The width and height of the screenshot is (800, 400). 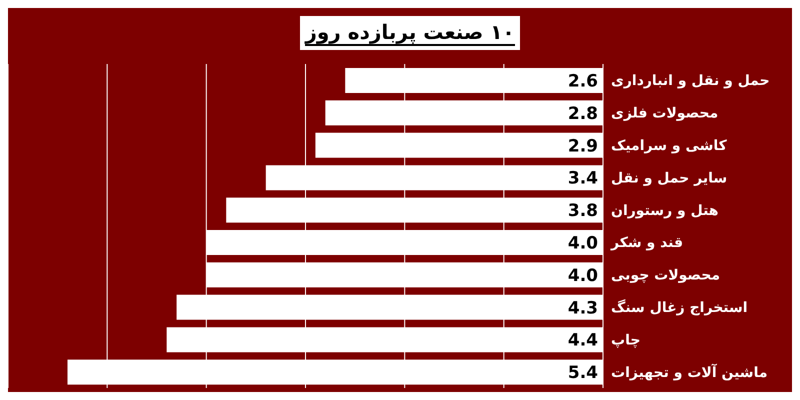 What do you see at coordinates (410, 33) in the screenshot?
I see `chart-title: ۱۰ صنعت پربازده روز` at bounding box center [410, 33].